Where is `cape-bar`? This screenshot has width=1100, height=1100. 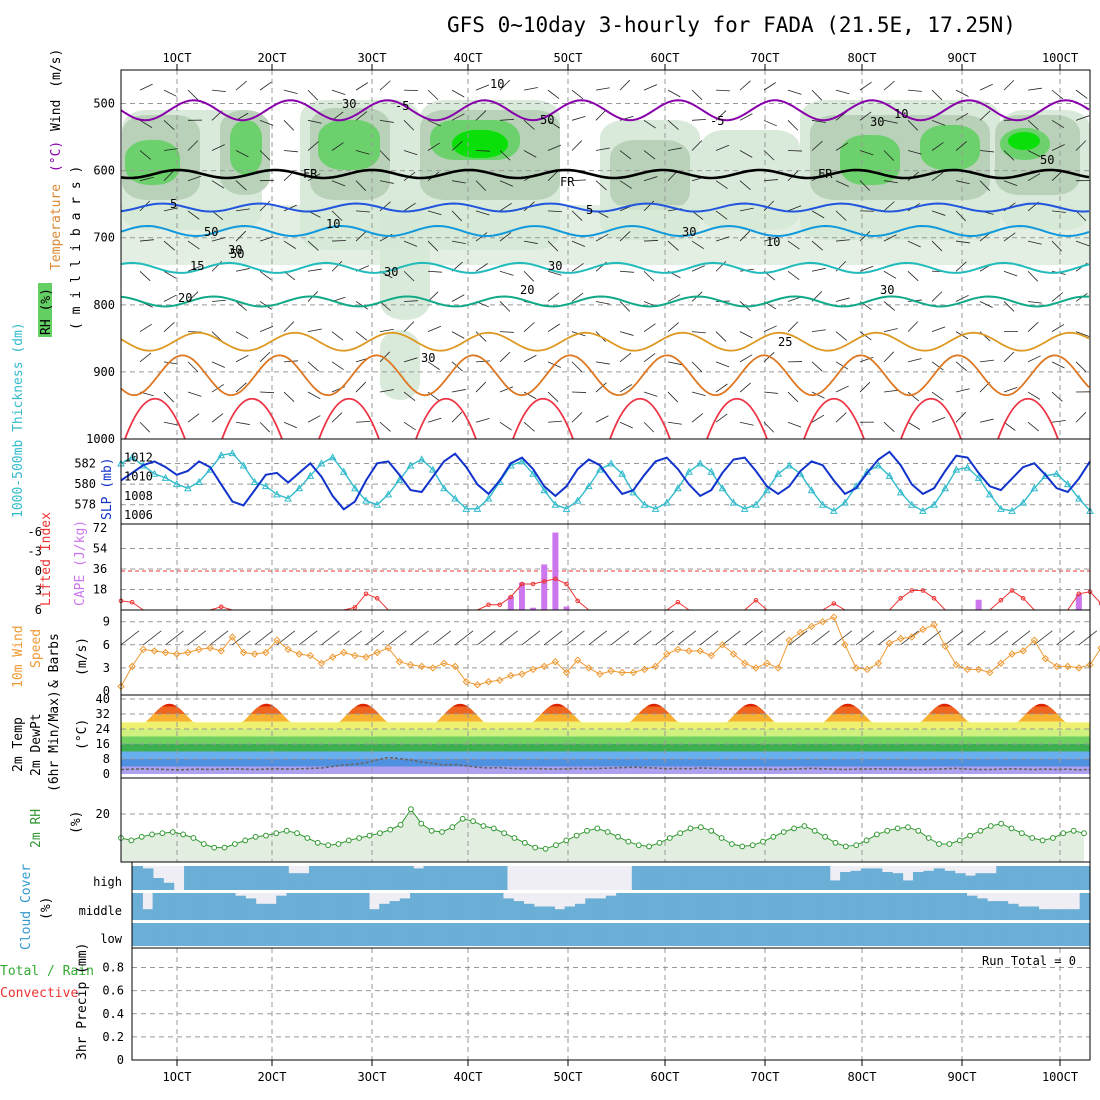 cape-bar is located at coordinates (978, 604).